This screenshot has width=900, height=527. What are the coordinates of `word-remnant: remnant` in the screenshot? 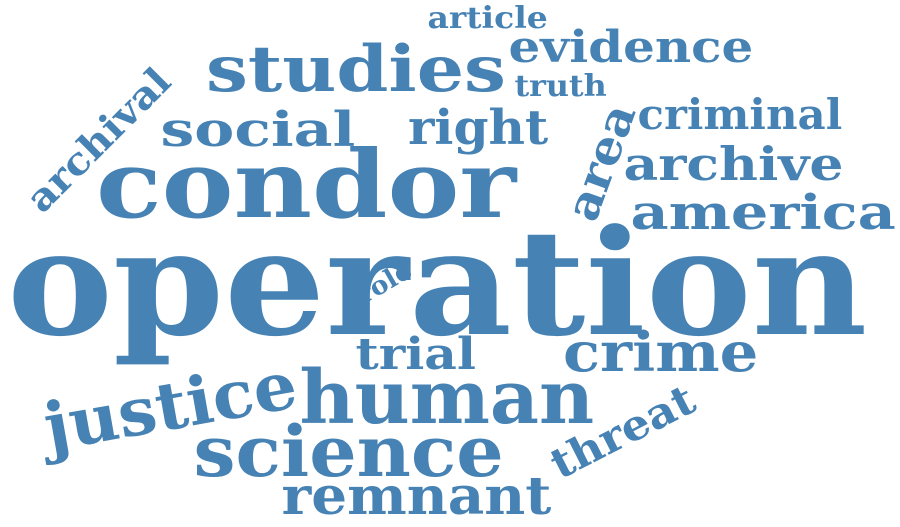 It's located at (416, 496).